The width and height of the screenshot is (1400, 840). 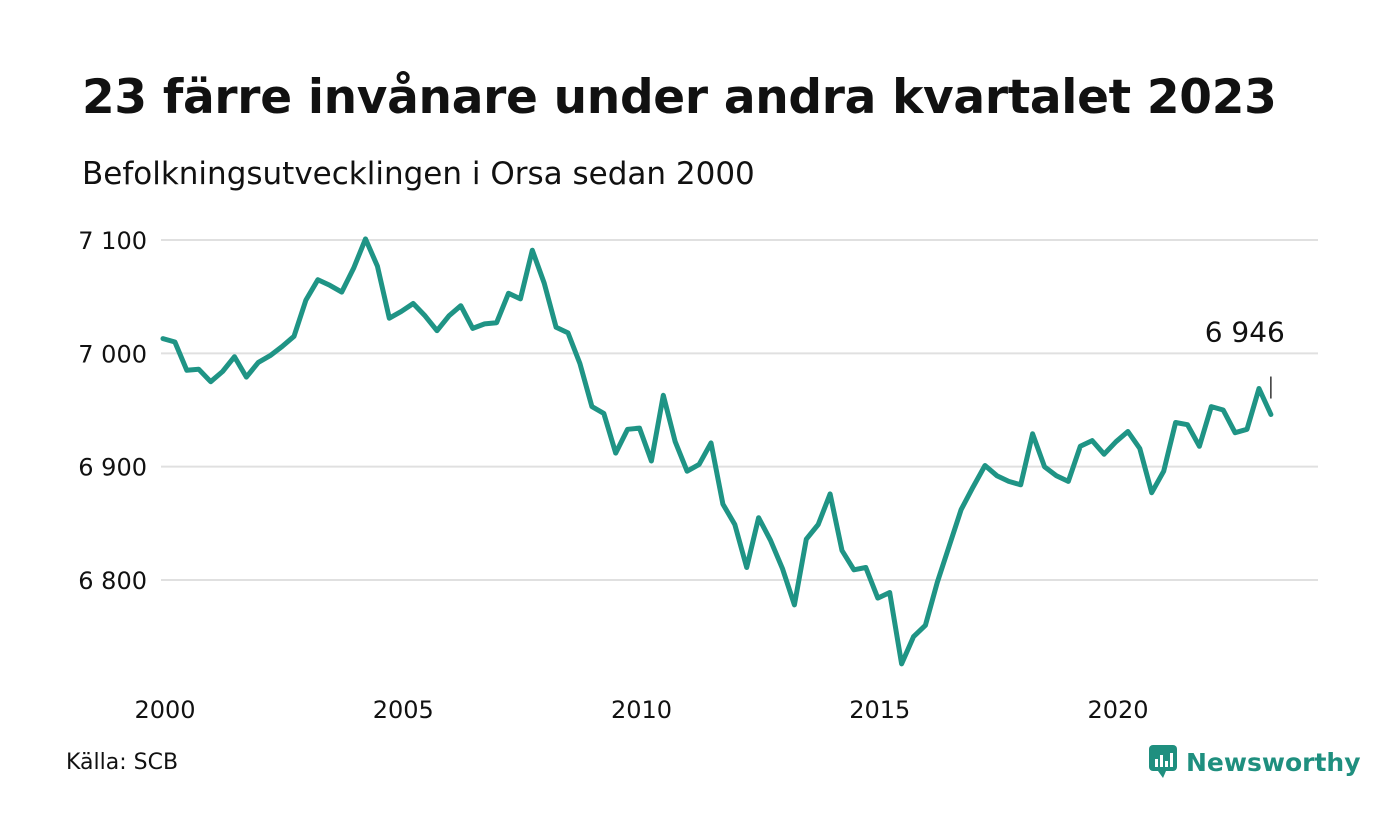 What do you see at coordinates (112, 581) in the screenshot?
I see `y-tick-label: 6 800` at bounding box center [112, 581].